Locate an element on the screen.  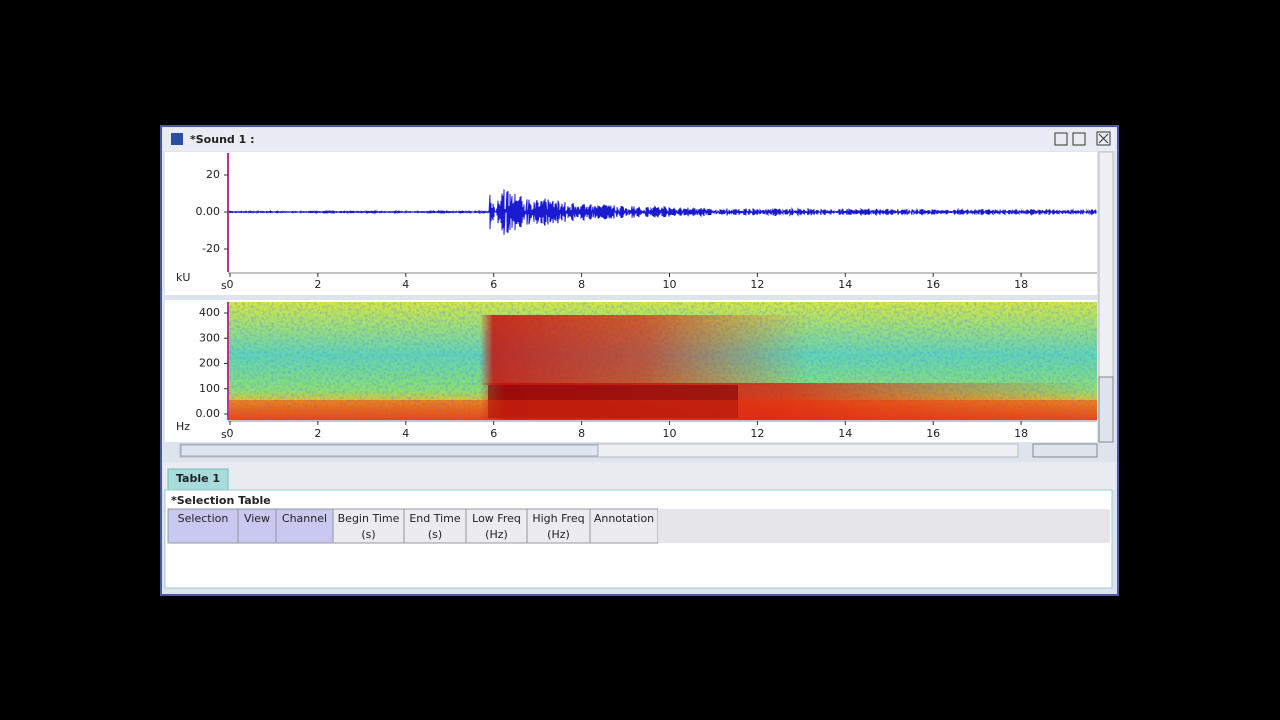
y-tick-label: 20 is located at coordinates (213, 174).